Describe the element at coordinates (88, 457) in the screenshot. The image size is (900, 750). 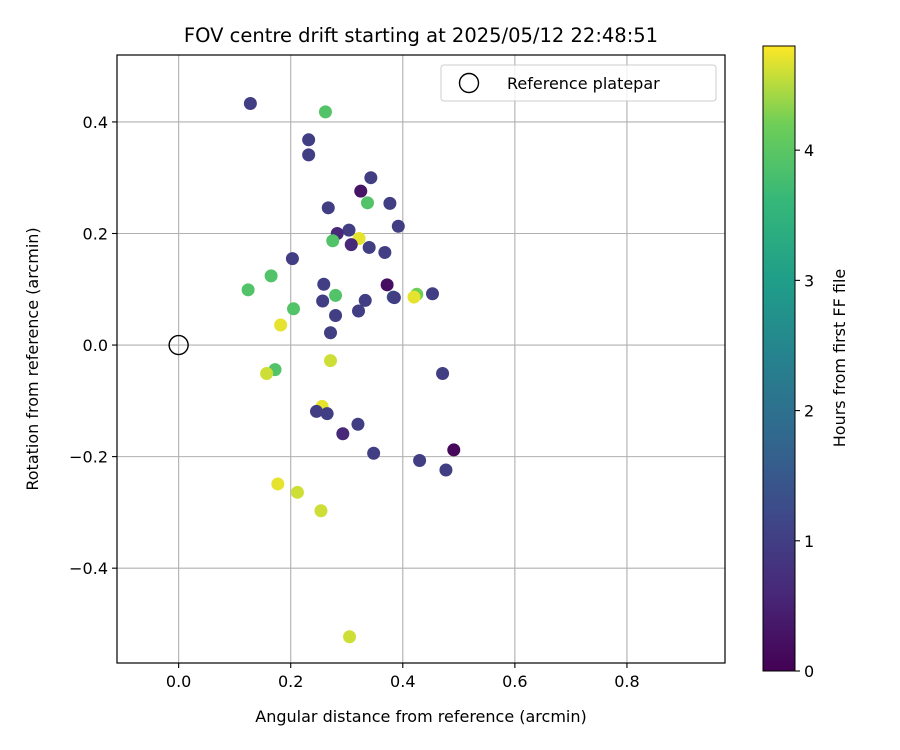
I see `y-tick-label: −0.2` at that location.